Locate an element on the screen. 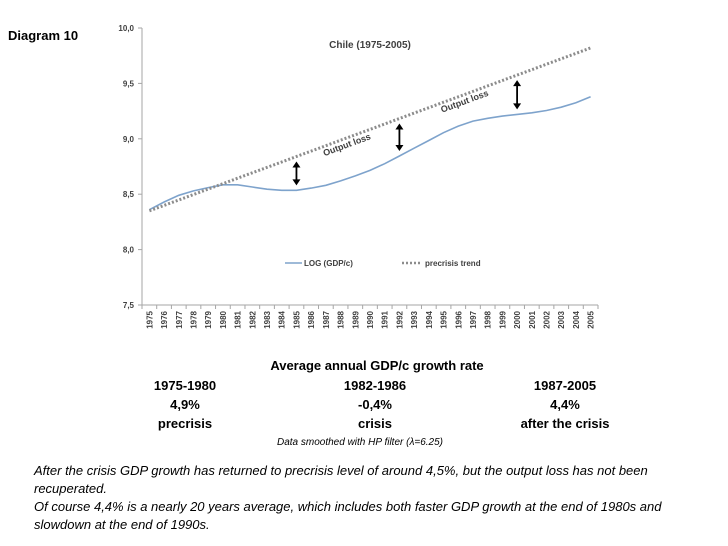  period-rate: 4,4% is located at coordinates (565, 404).